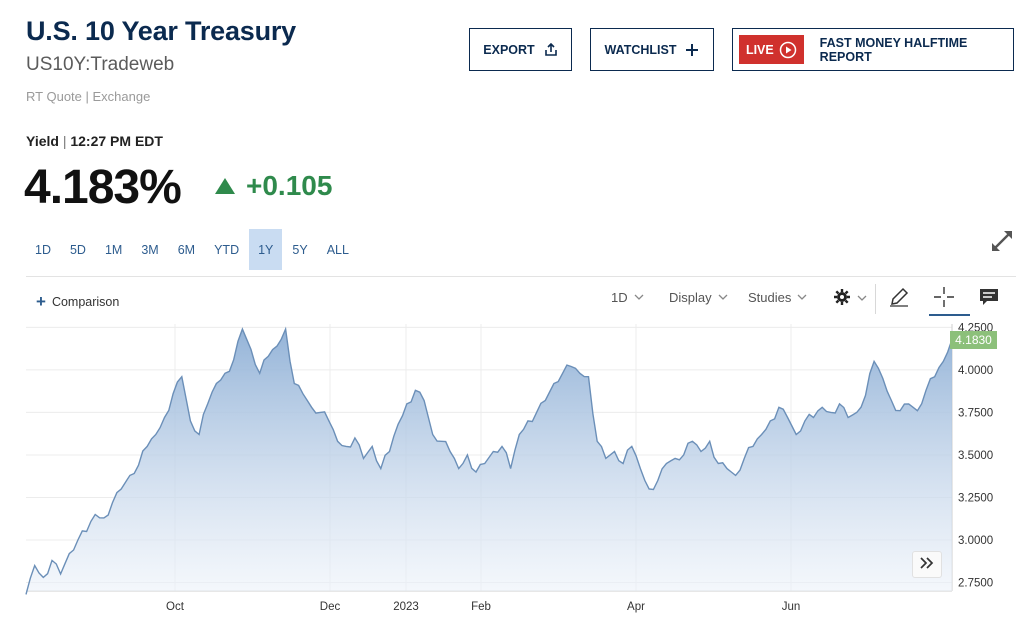 The height and width of the screenshot is (628, 1024). I want to click on pencil-icon, so click(899, 298).